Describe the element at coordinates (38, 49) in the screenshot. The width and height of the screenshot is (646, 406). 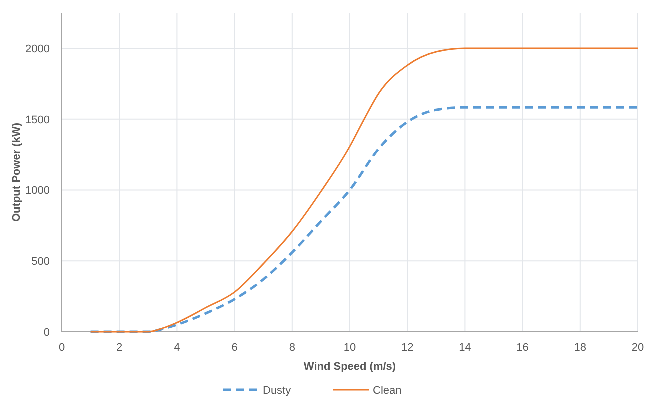
I see `y-tick-label: 2000` at that location.